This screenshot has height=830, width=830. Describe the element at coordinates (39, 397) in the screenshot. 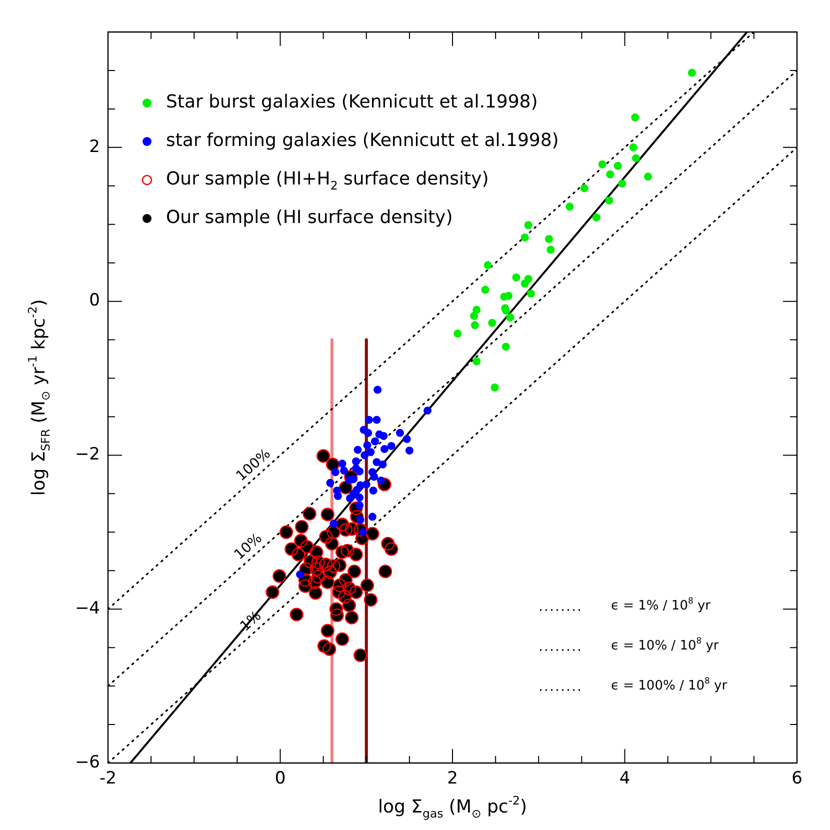

I see `text: log ΣSFR (M⊙ yr-1 kpc-2)` at that location.